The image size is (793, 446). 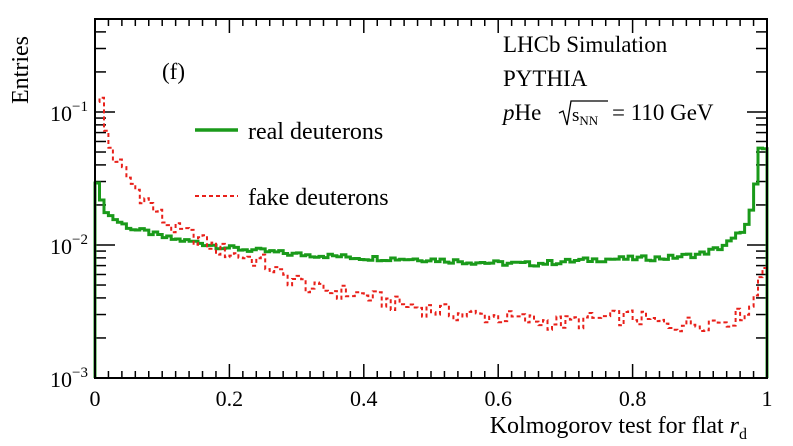 What do you see at coordinates (173, 71) in the screenshot?
I see `panel-label: (f)` at bounding box center [173, 71].